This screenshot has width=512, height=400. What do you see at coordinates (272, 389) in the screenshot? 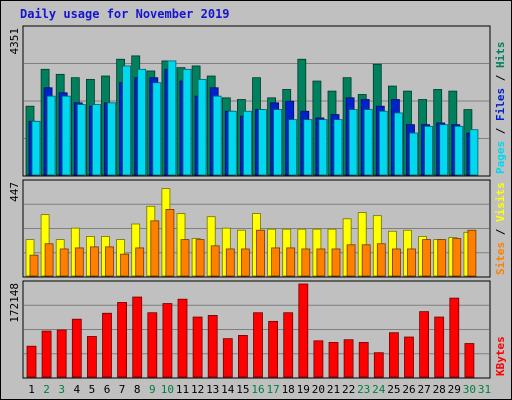
I see `x-tick-day-17: 17` at bounding box center [272, 389].